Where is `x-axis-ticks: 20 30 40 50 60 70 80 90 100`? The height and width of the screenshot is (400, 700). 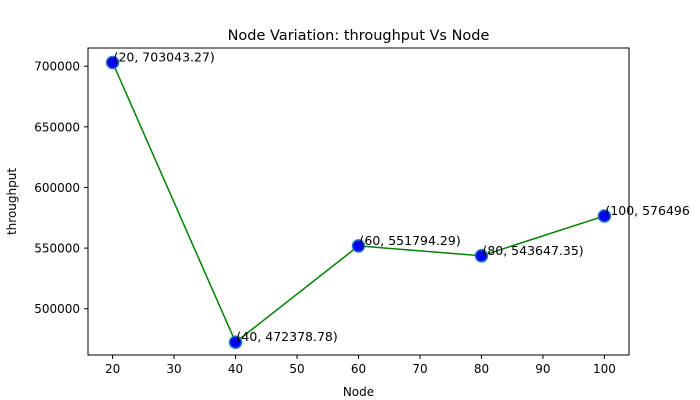 x-axis-ticks: 20 30 40 50 60 70 80 90 100 is located at coordinates (360, 365).